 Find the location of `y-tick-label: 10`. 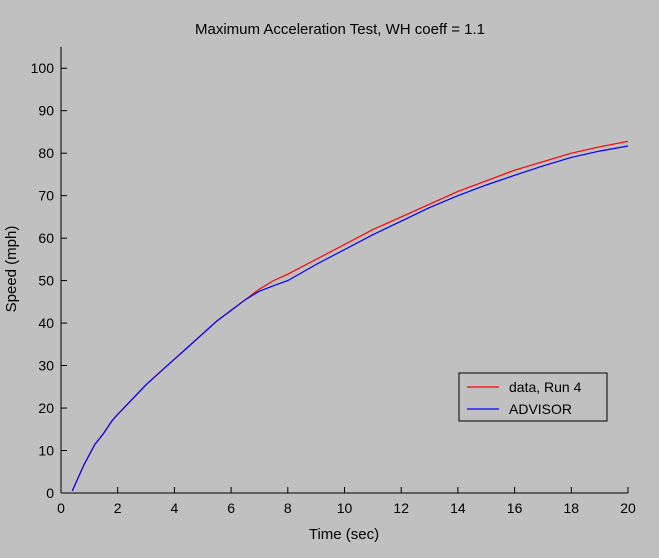

y-tick-label: 10 is located at coordinates (46, 451).